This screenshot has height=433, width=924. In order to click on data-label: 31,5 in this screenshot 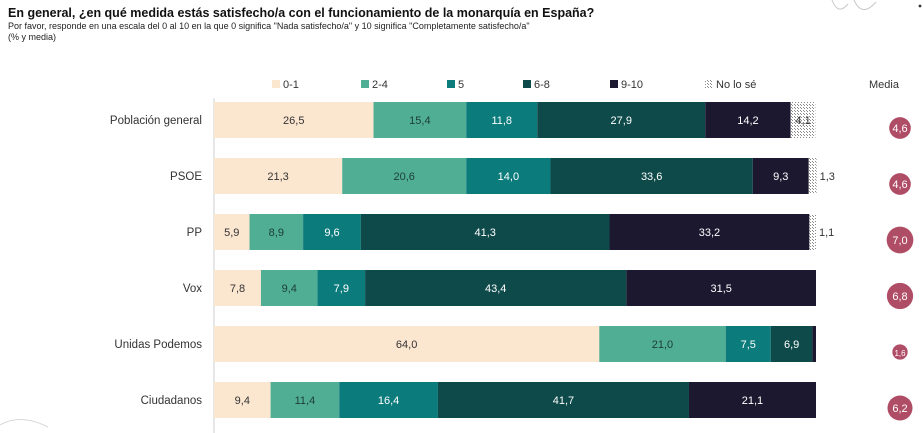, I will do `click(720, 289)`.